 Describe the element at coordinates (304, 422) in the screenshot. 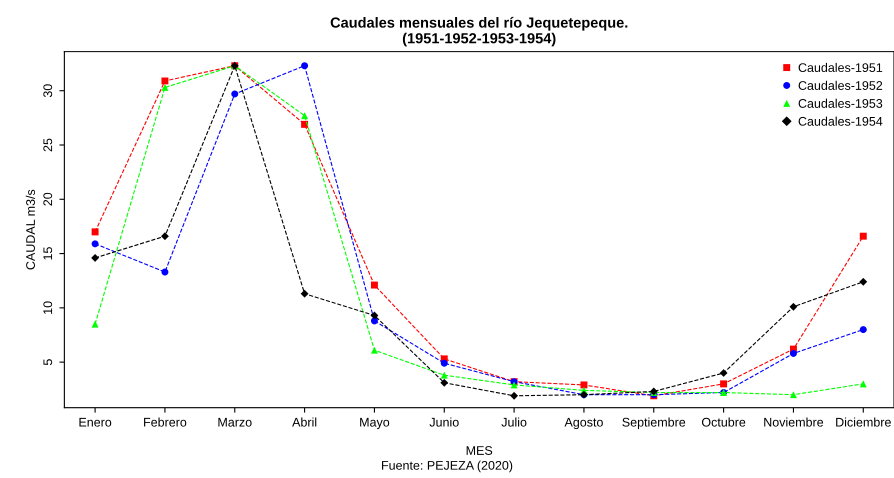

I see `x-tick-label: Abril` at that location.